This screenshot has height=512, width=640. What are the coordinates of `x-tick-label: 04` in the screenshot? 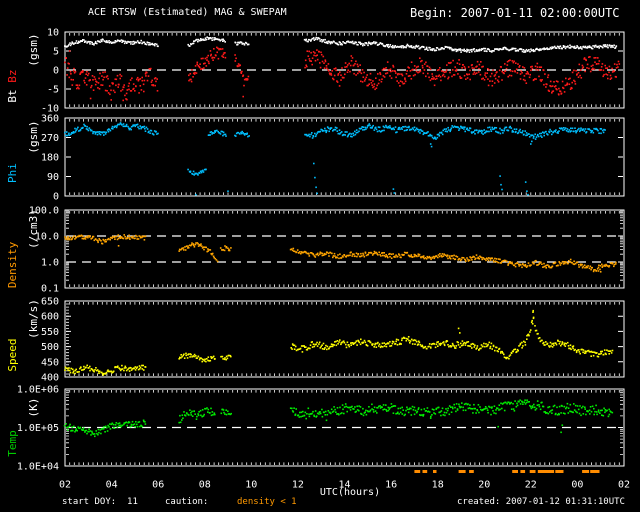 It's located at (112, 485).